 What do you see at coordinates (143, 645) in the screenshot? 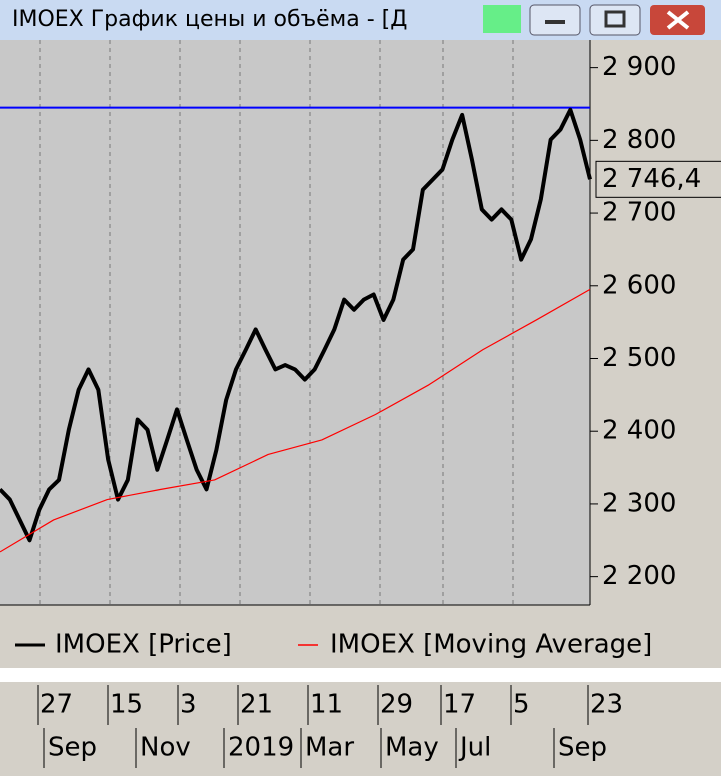
I see `legend-label: IMOEX [Price]` at bounding box center [143, 645].